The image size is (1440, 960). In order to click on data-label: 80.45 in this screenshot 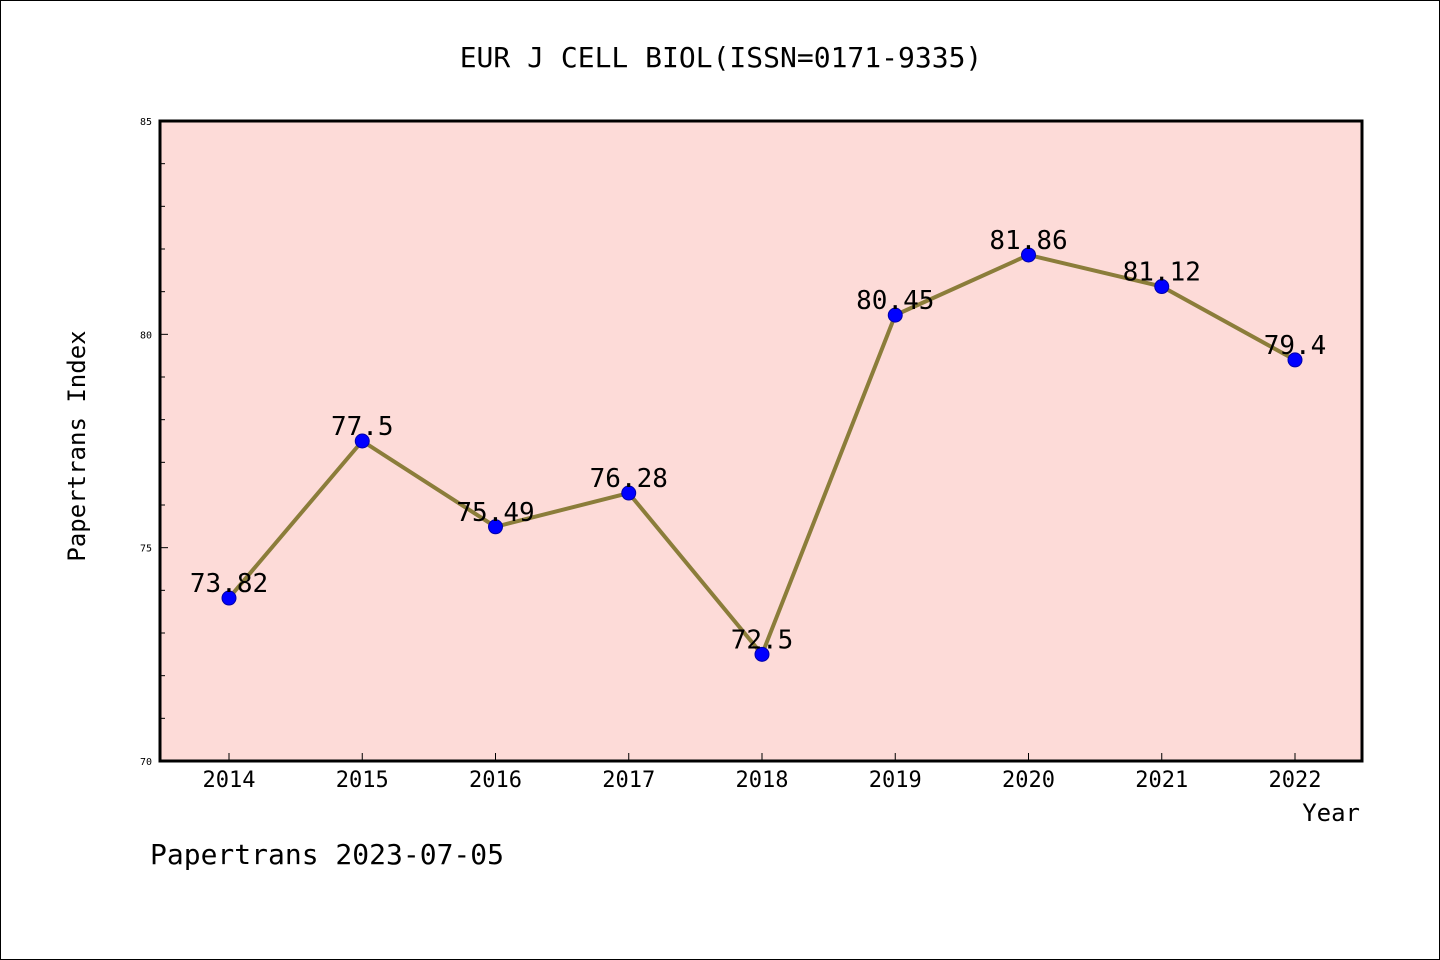, I will do `click(895, 301)`.